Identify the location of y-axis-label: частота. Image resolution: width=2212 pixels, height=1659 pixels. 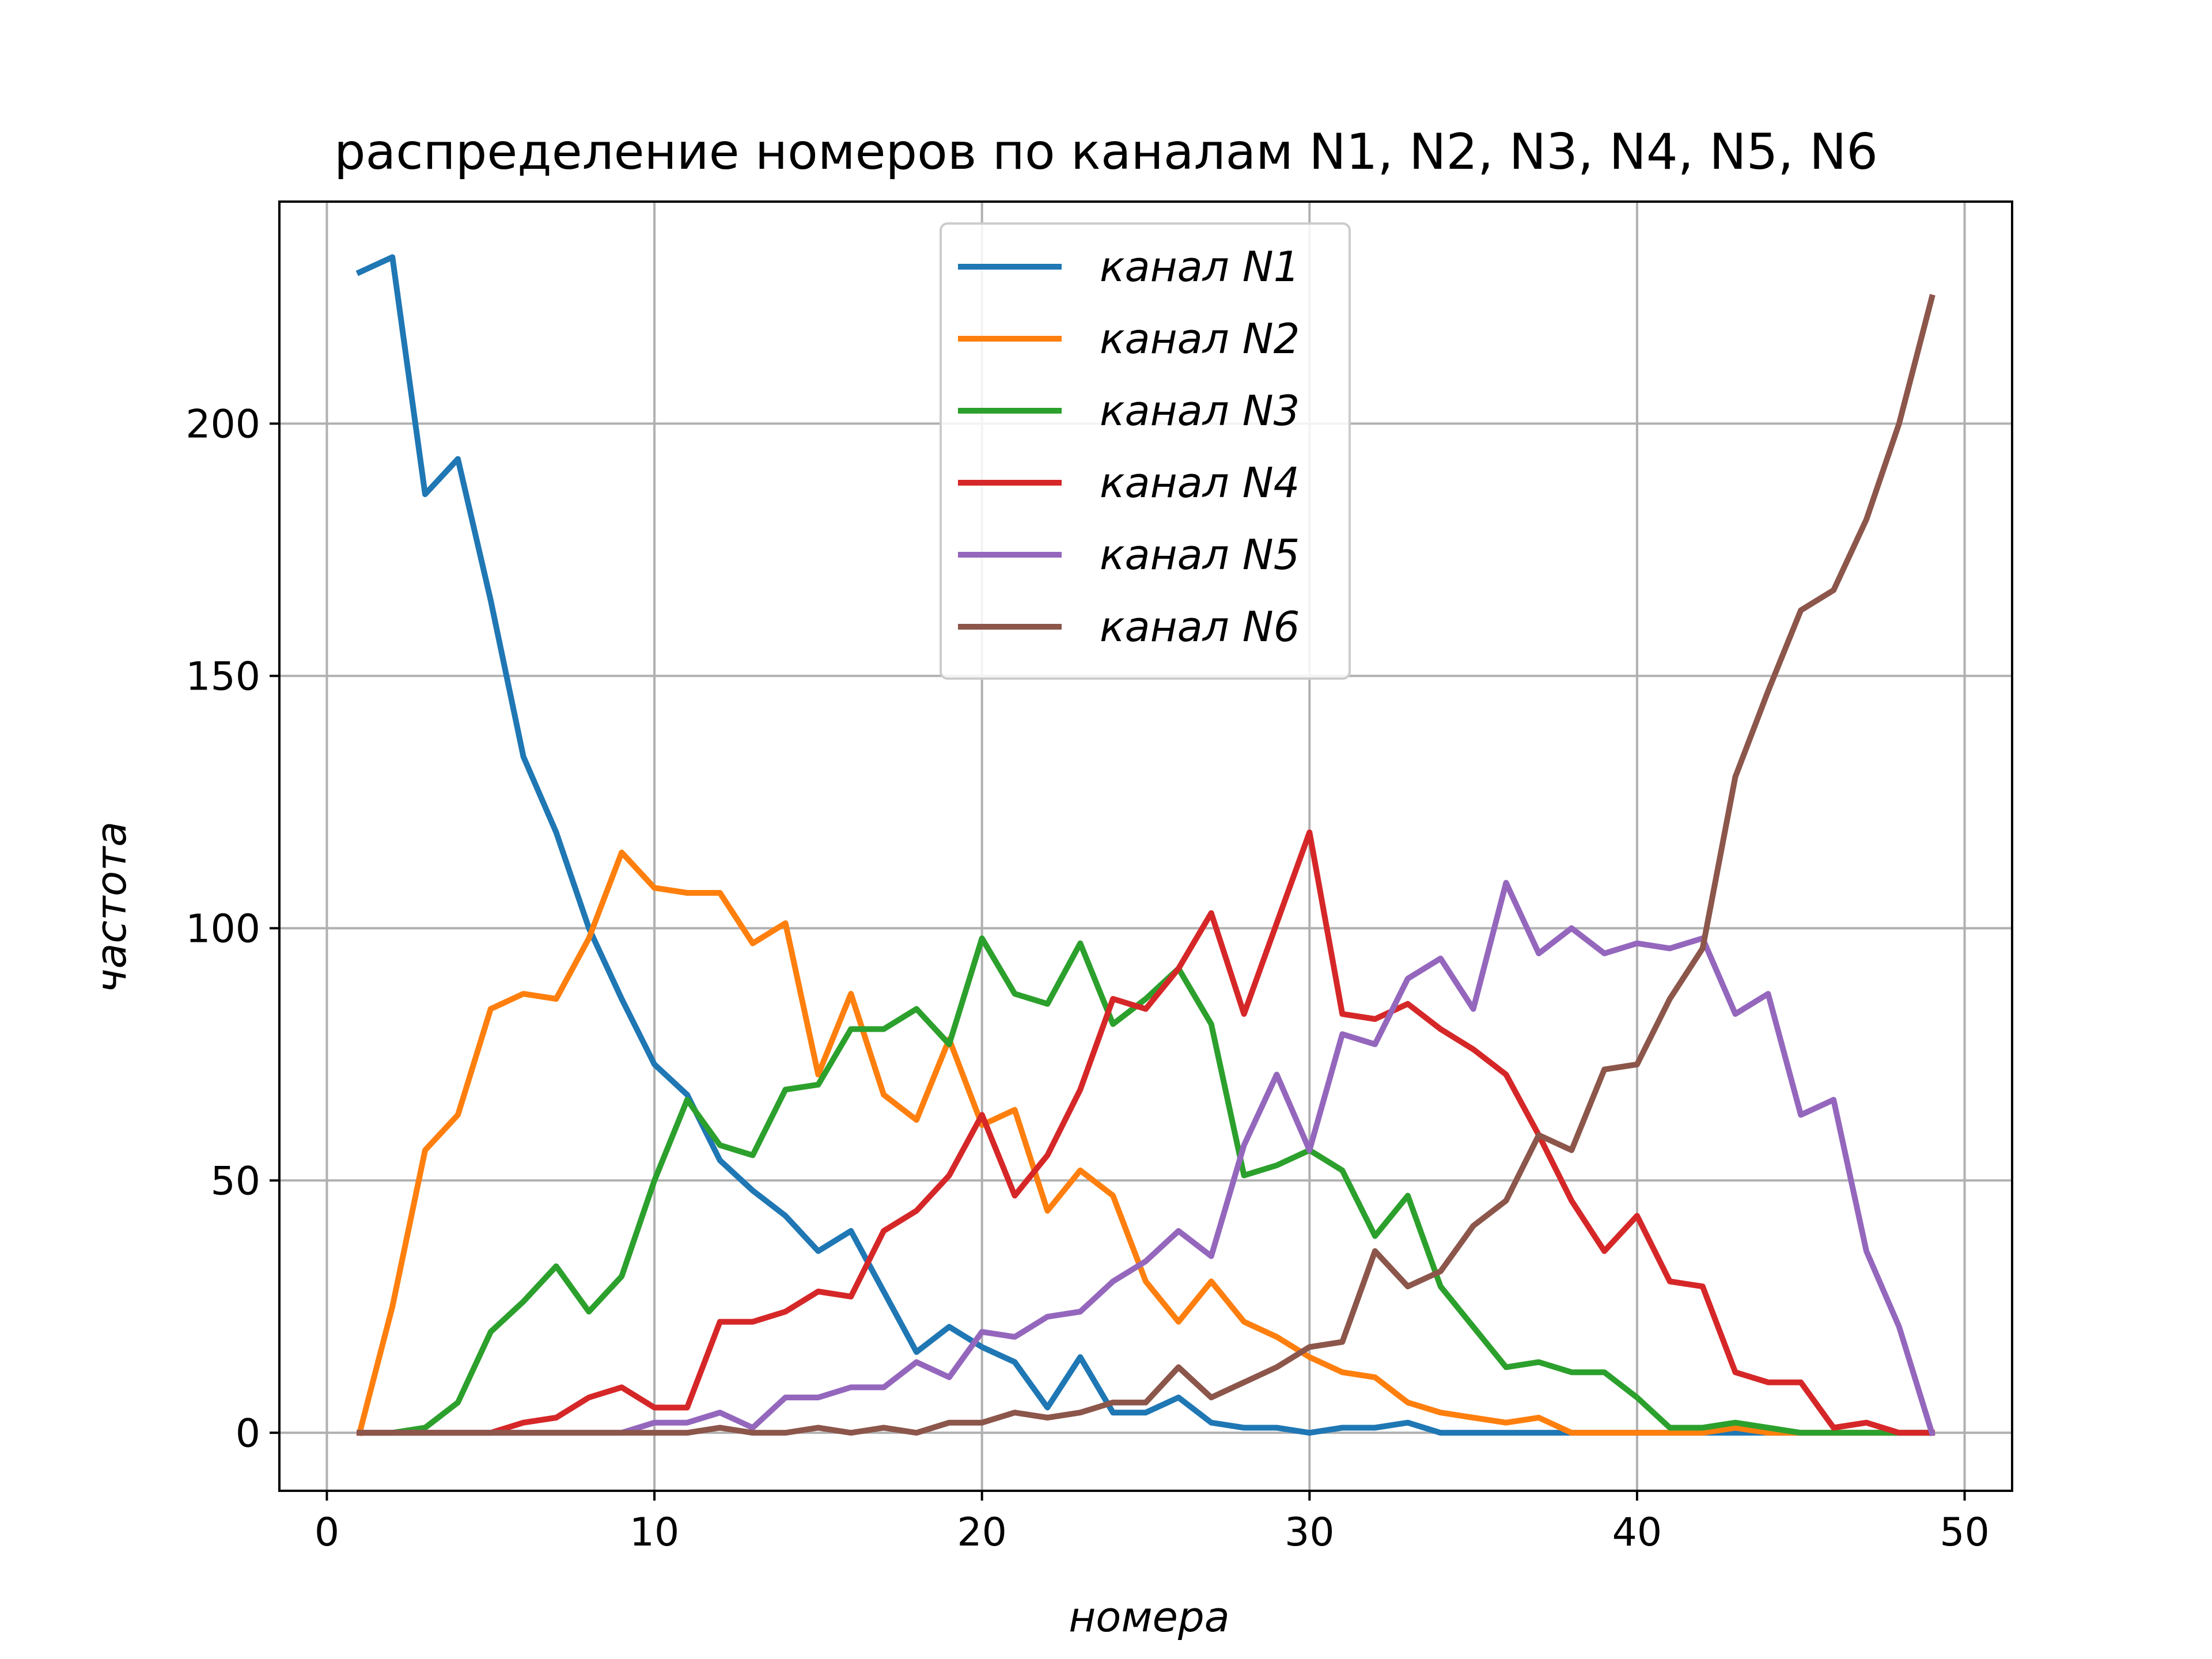
(111, 907).